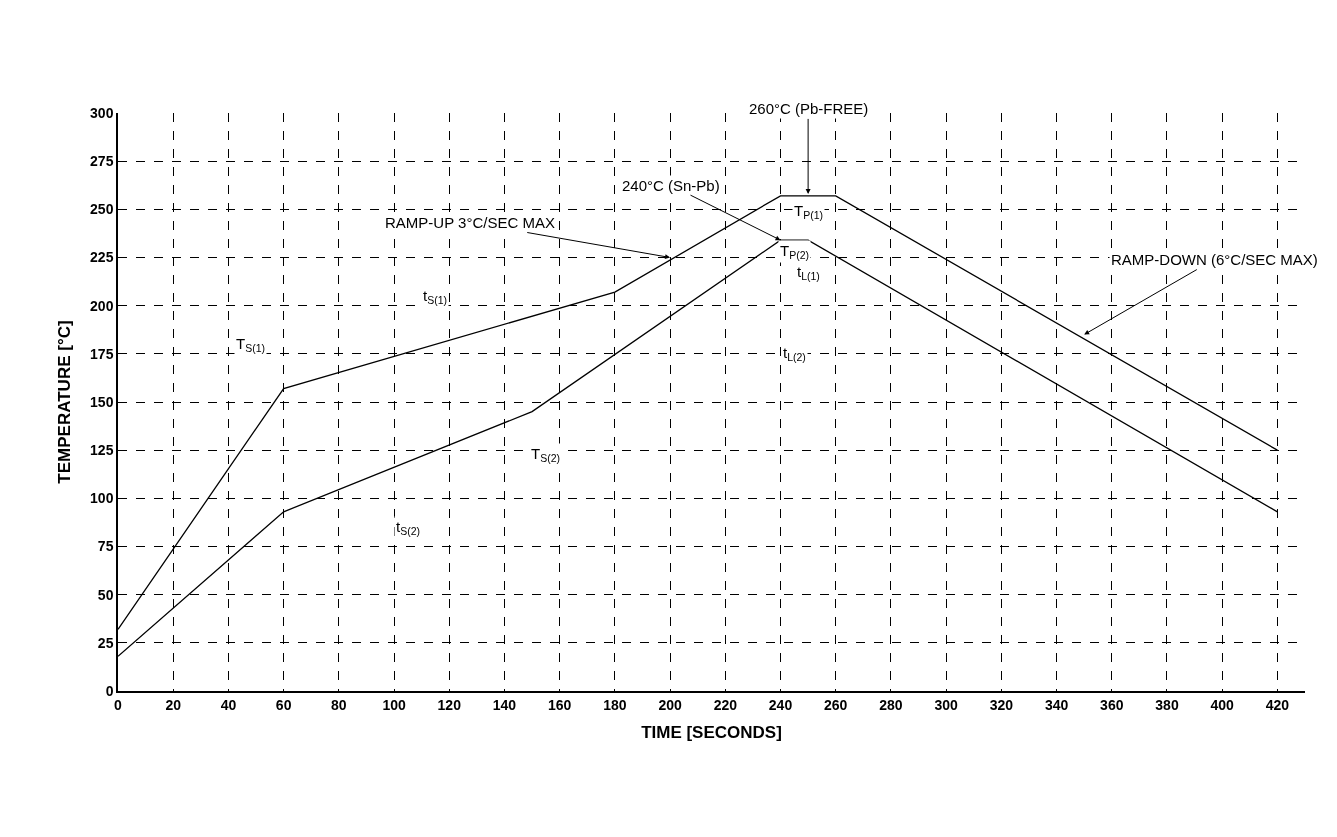 The image size is (1337, 837). What do you see at coordinates (891, 704) in the screenshot?
I see `x-tick-label: 280` at bounding box center [891, 704].